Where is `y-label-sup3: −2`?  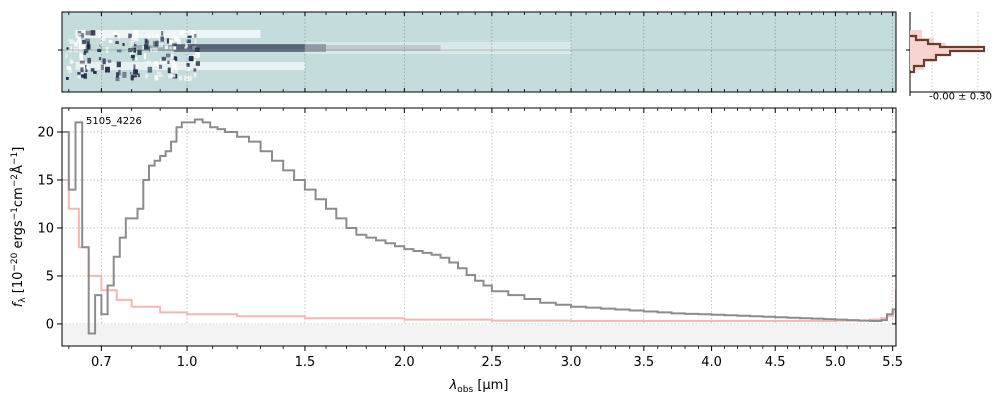 y-label-sup3: −2 is located at coordinates (15, 180).